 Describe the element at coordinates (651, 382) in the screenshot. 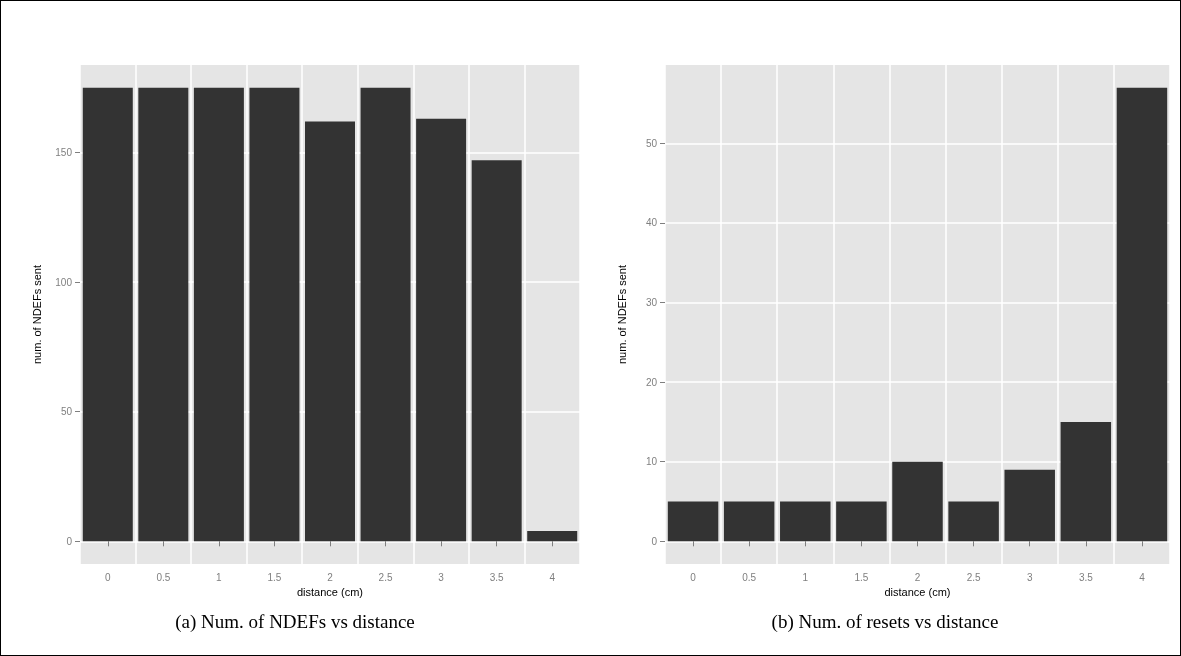

I see `y-tick-label: 20` at that location.